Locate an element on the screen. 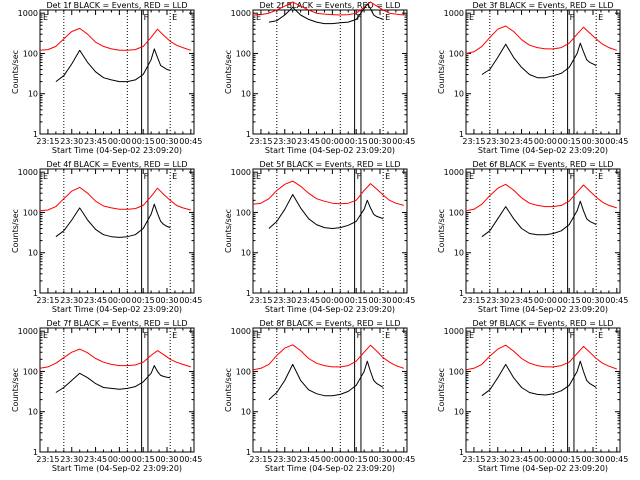 The width and height of the screenshot is (640, 480). panel-title: Det 9f BLACK = Events, RED = LLD is located at coordinates (542, 323).